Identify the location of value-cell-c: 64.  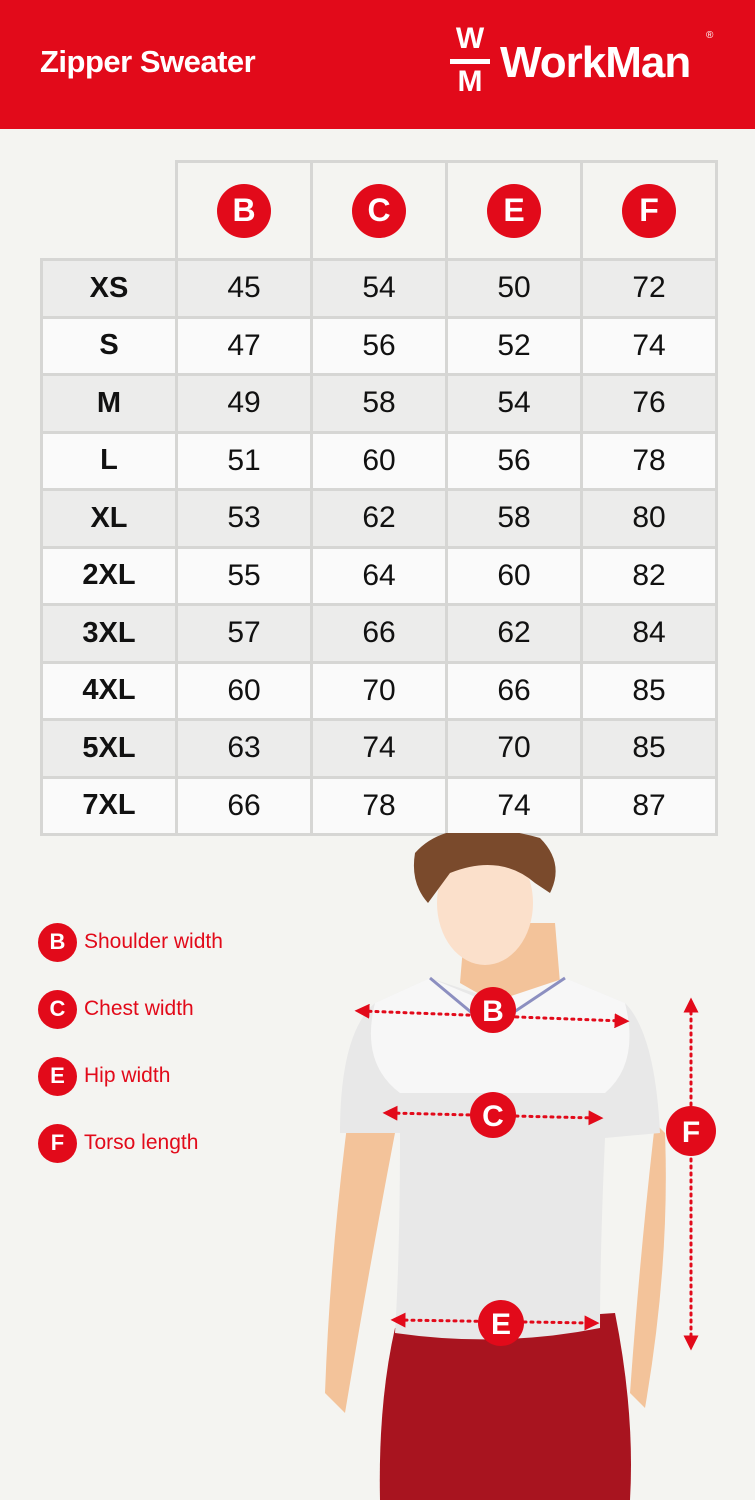
(379, 575).